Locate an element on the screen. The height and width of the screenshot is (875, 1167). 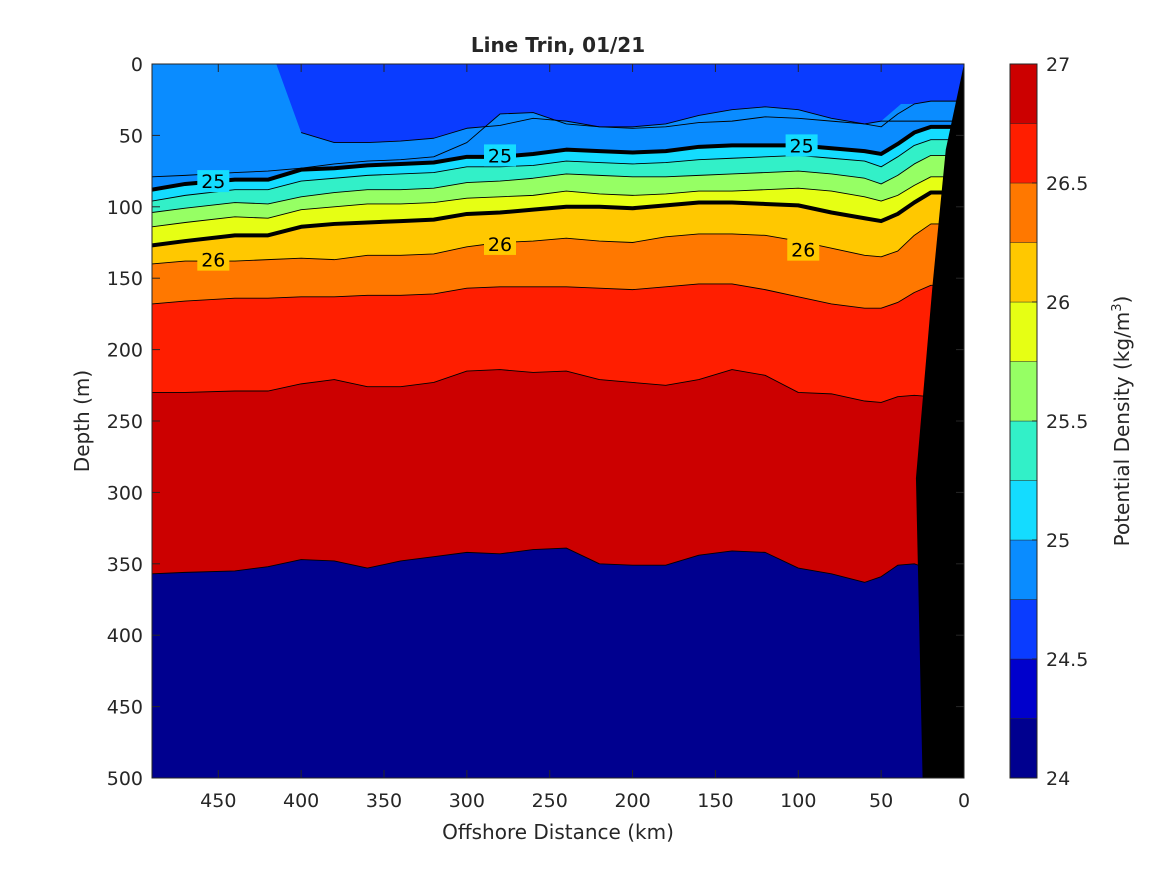
isoline-24.75 is located at coordinates (558, 139).